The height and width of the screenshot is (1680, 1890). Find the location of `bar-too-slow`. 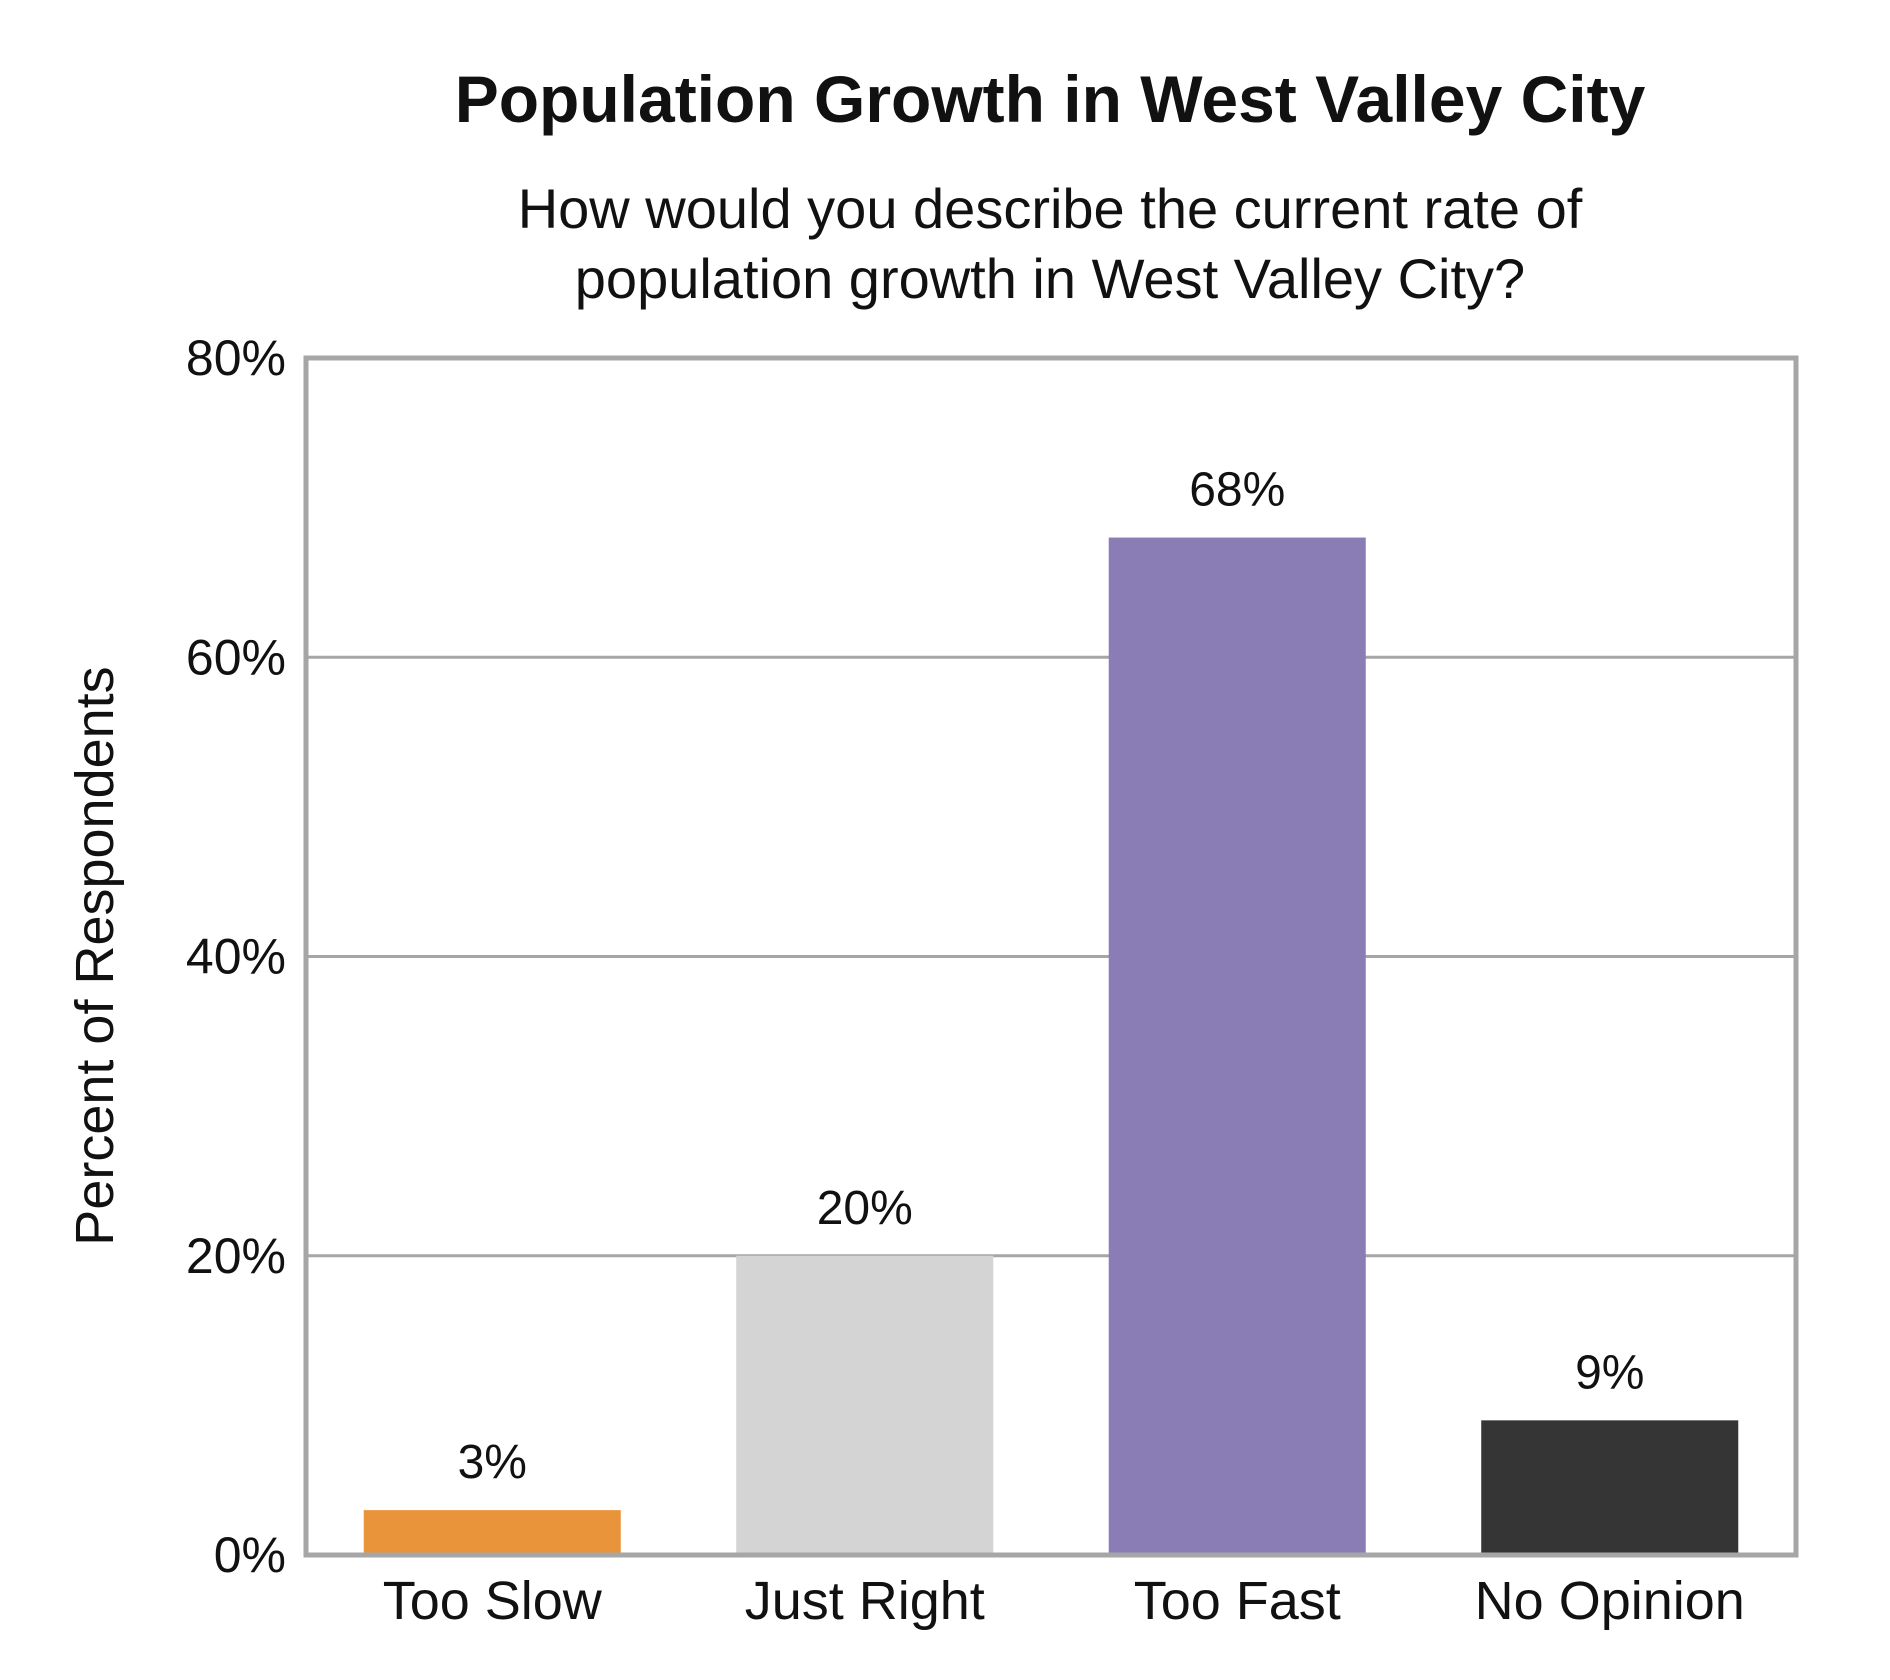

bar-too-slow is located at coordinates (492, 1532).